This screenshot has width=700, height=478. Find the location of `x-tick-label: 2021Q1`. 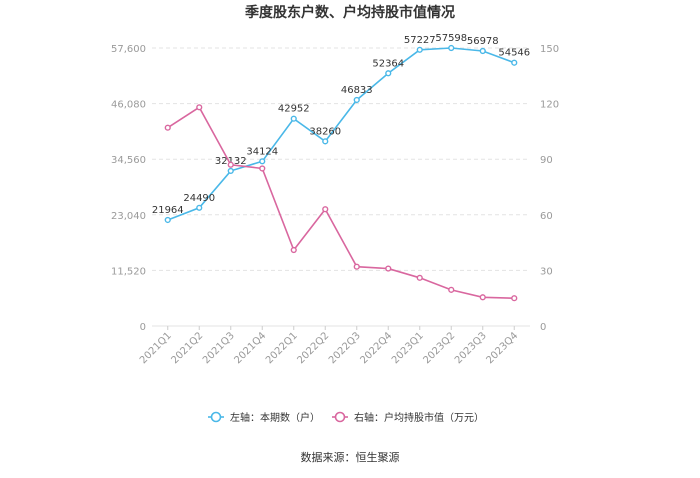

x-tick-label: 2021Q1 is located at coordinates (156, 348).